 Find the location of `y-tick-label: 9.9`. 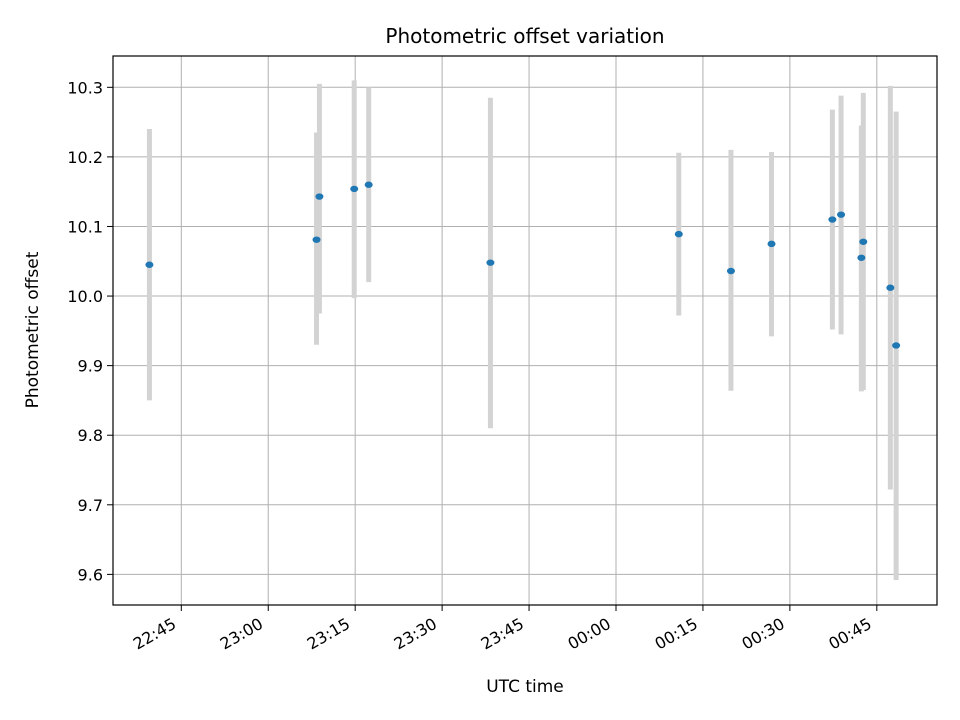

y-tick-label: 9.9 is located at coordinates (90, 366).